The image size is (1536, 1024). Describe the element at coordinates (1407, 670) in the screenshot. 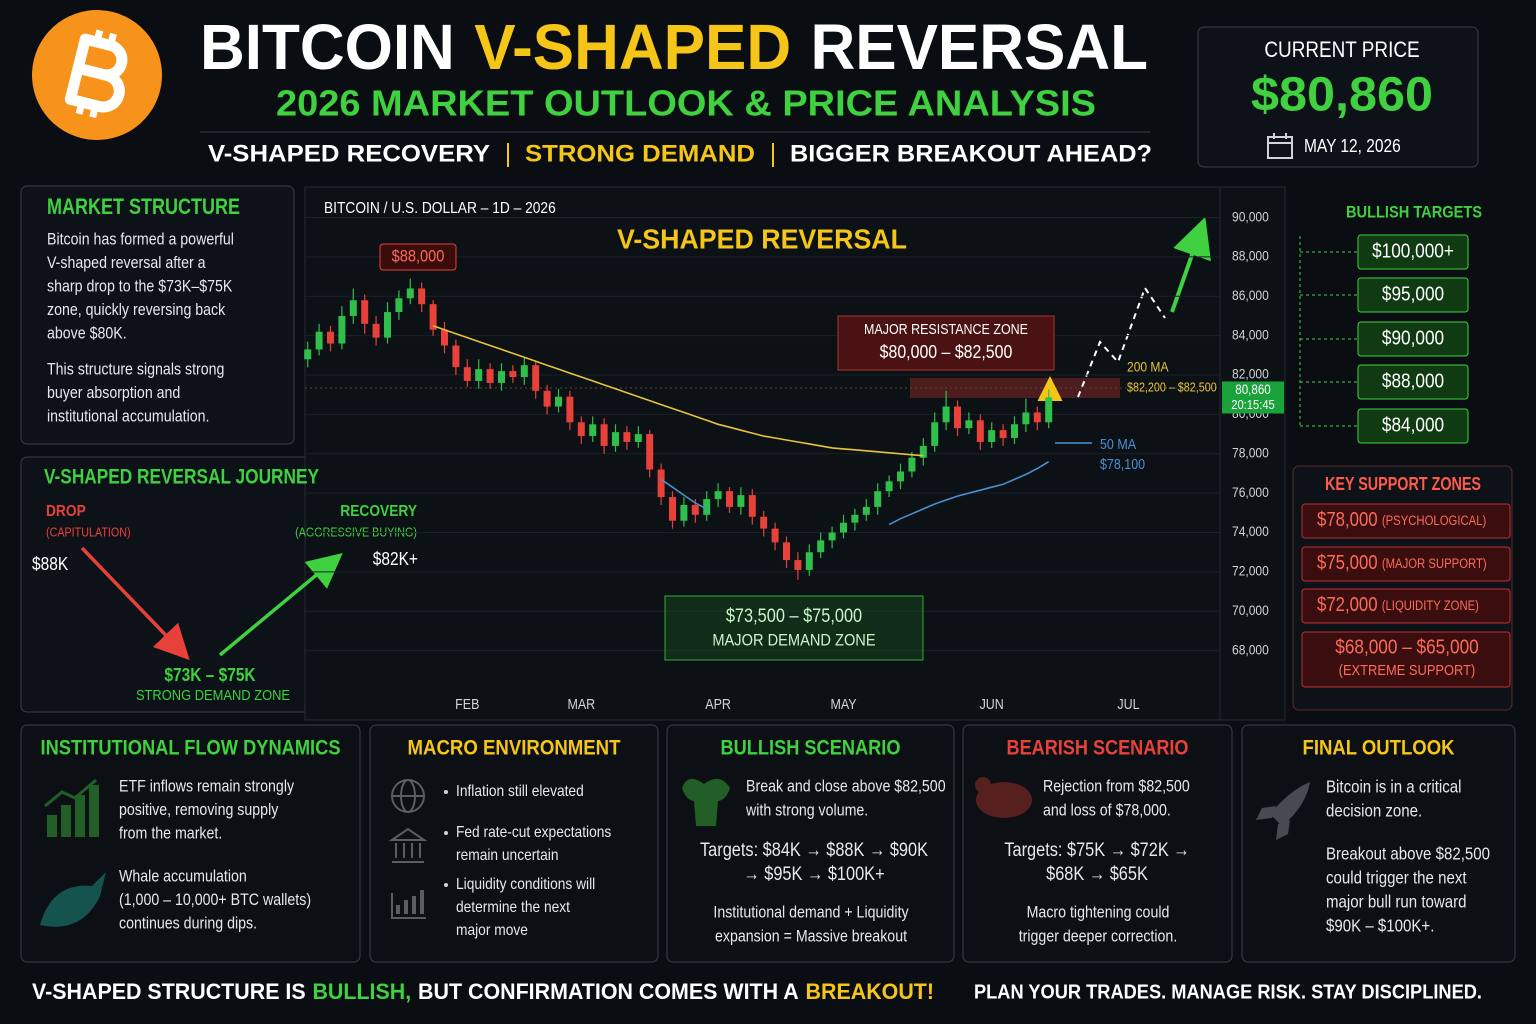

I see `support-note: (EXTREME SUPPORT)` at that location.